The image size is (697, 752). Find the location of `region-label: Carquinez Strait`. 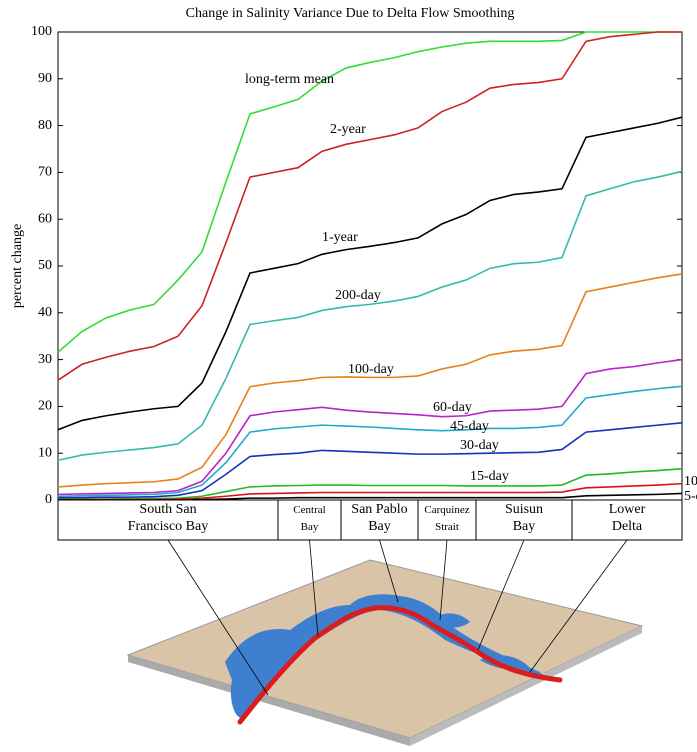

region-label: Carquinez Strait is located at coordinates (446, 518).